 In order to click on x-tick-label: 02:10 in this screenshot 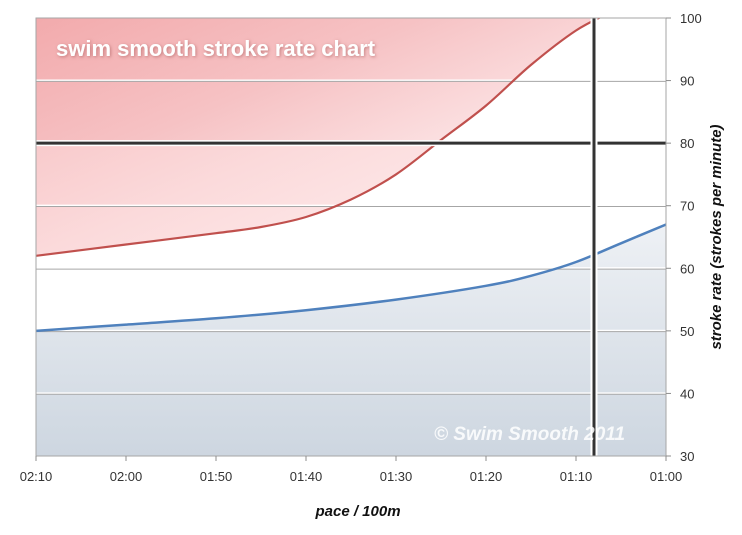, I will do `click(36, 476)`.